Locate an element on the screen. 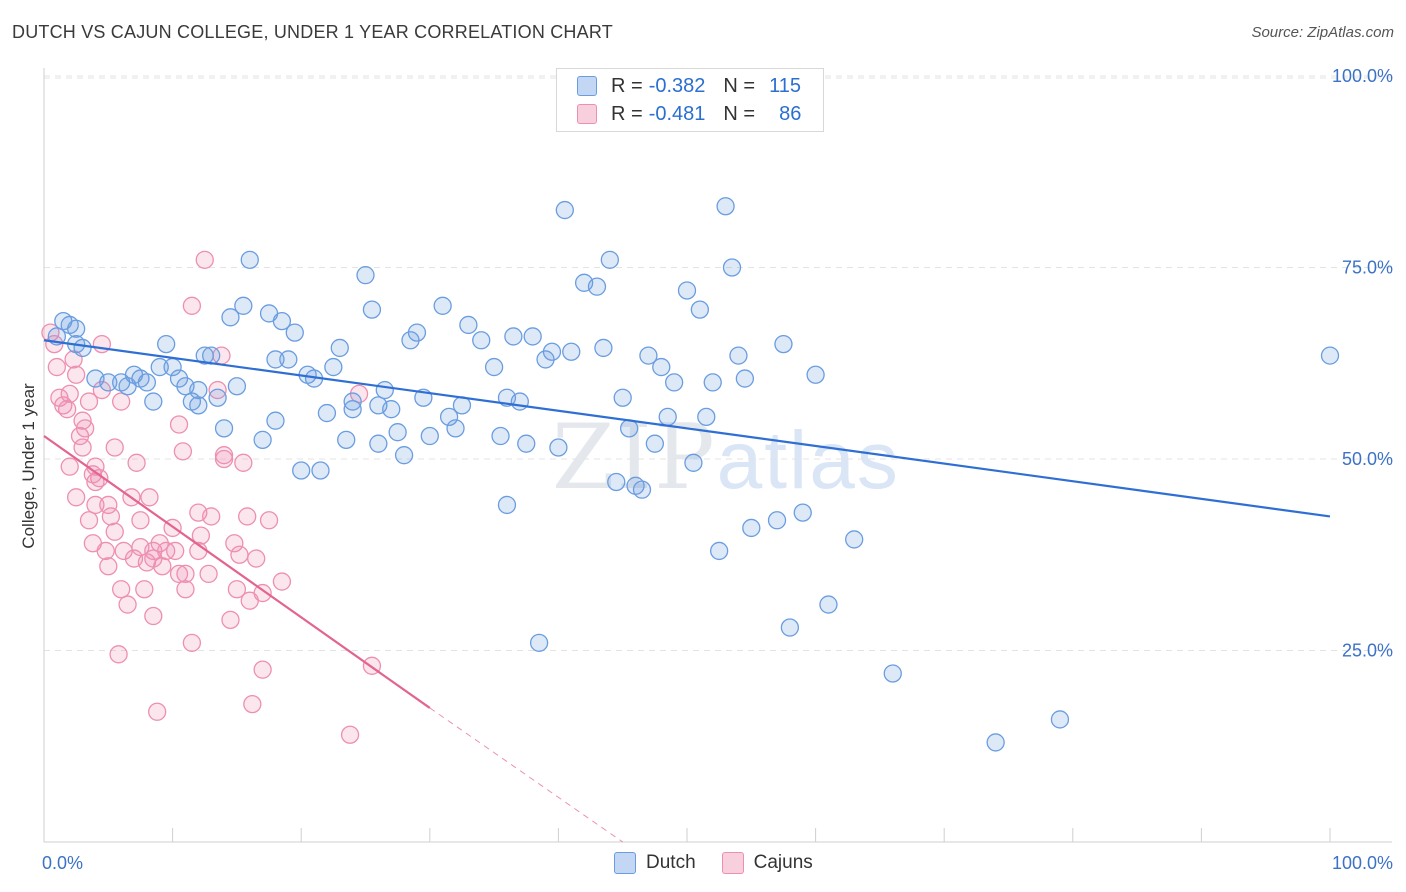  r-value: -0.481 is located at coordinates (677, 113).